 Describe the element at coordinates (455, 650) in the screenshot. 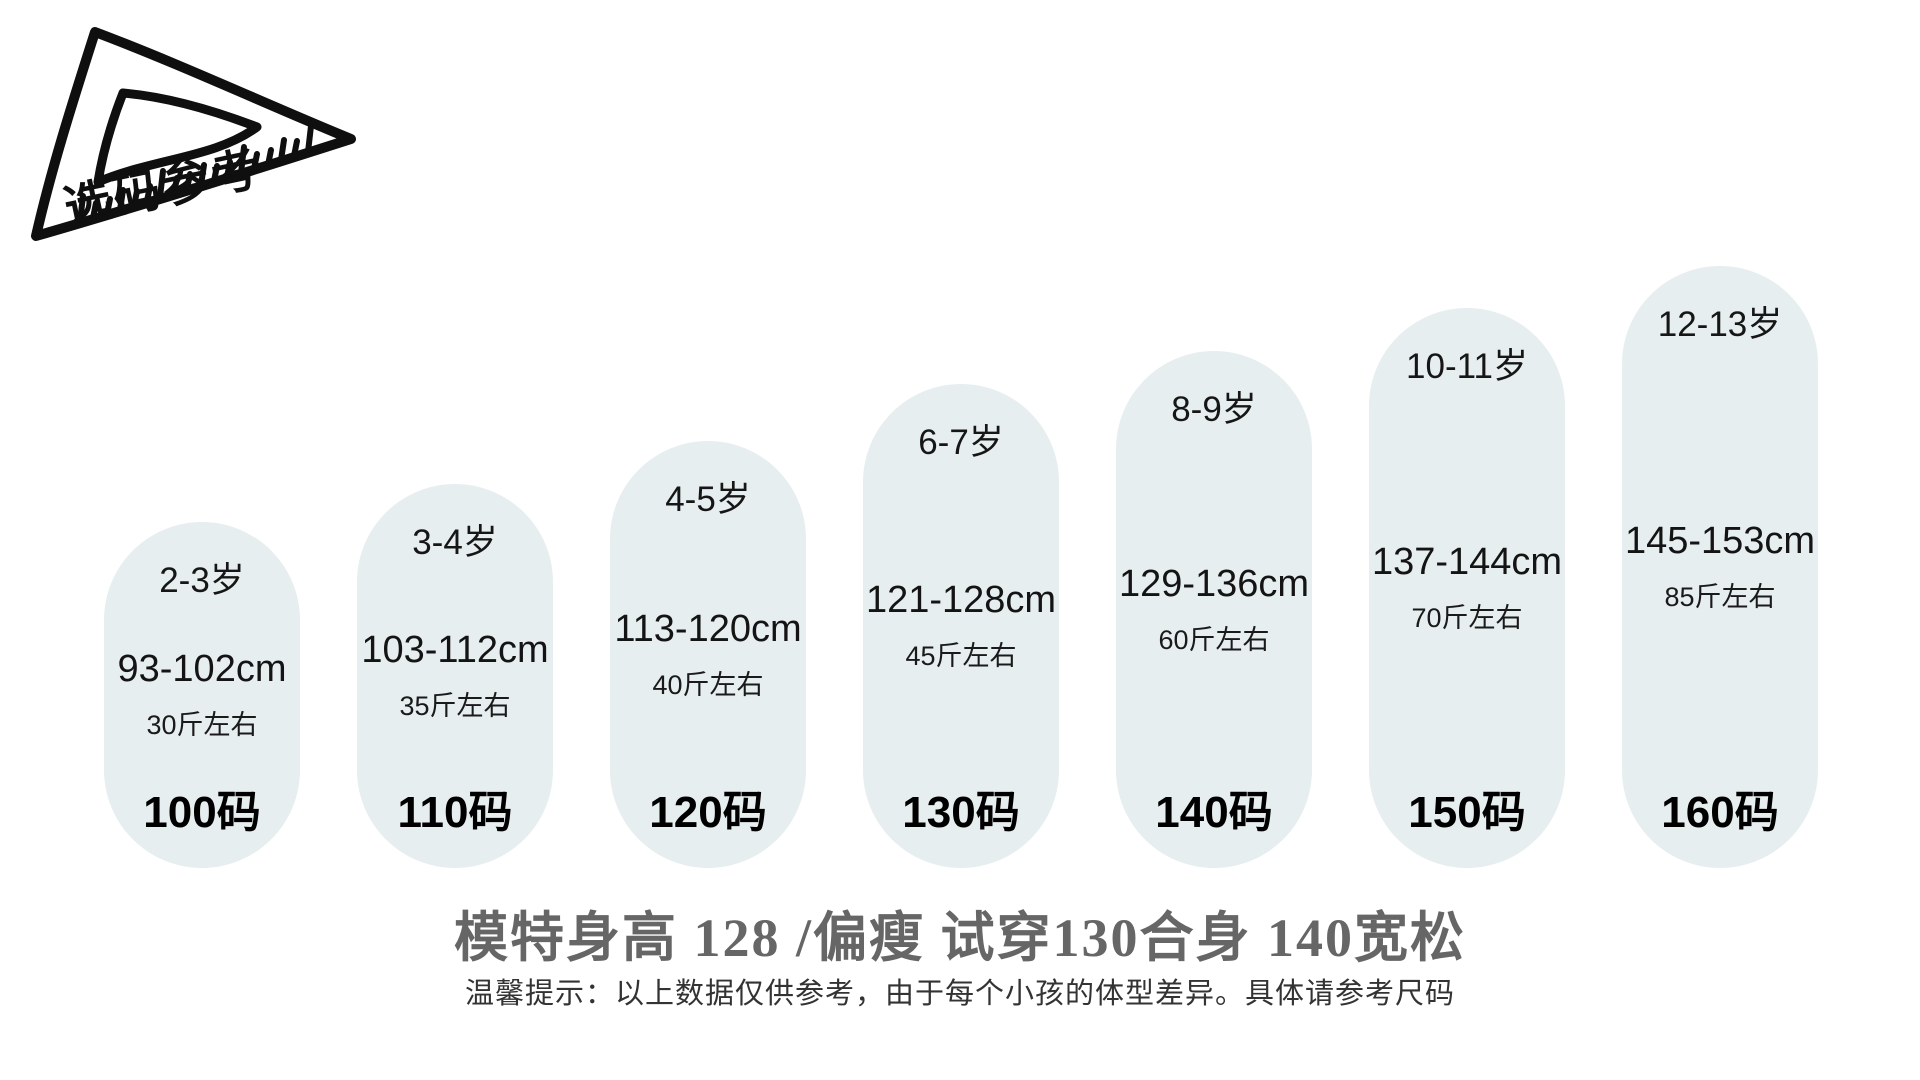

I see `height-range: 103-112cm` at that location.